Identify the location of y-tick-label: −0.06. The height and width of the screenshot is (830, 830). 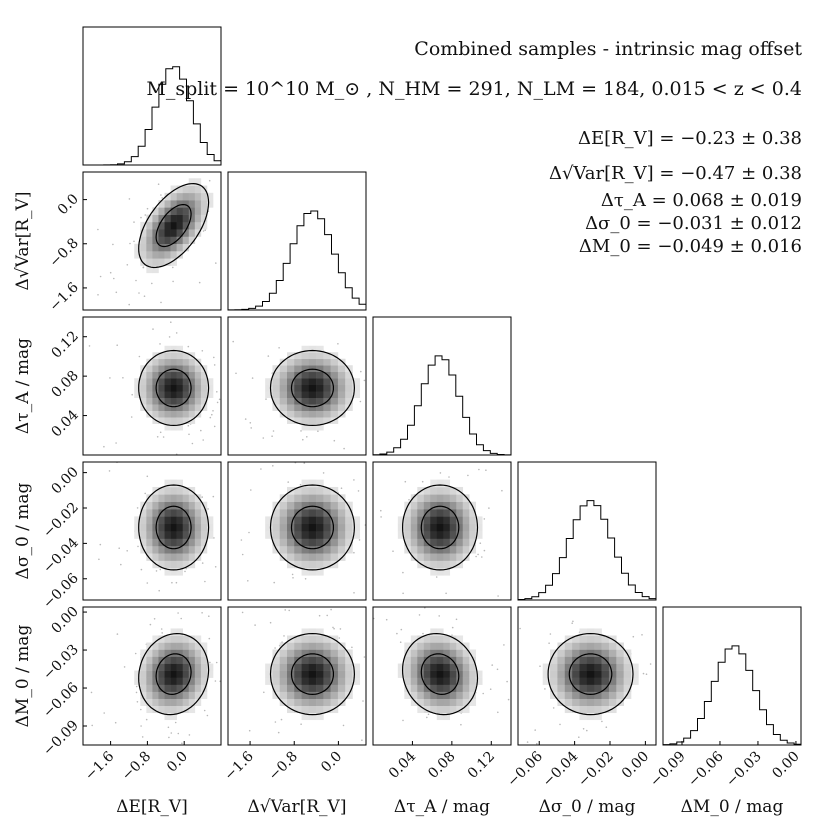
(61, 700).